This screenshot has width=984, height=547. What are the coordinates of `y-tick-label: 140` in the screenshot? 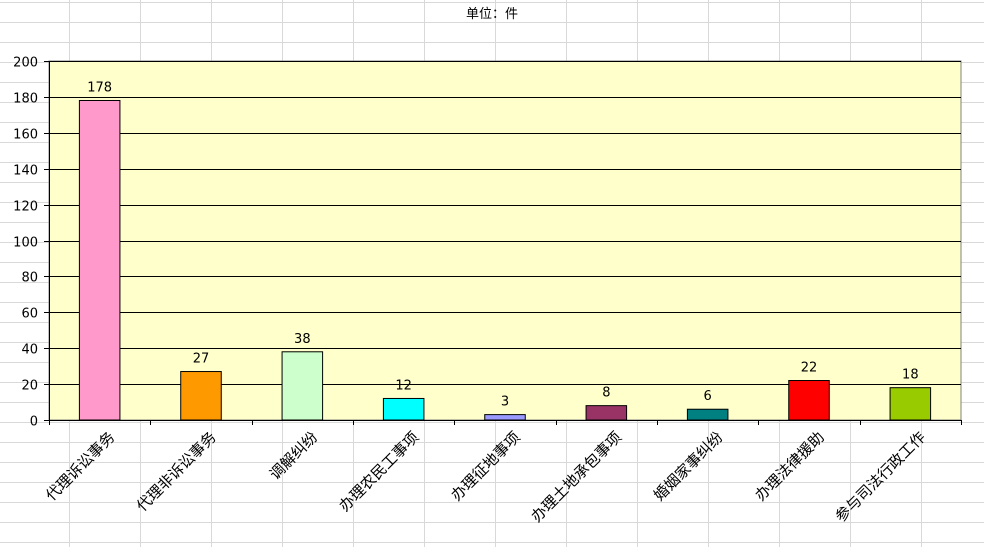 It's located at (25, 171).